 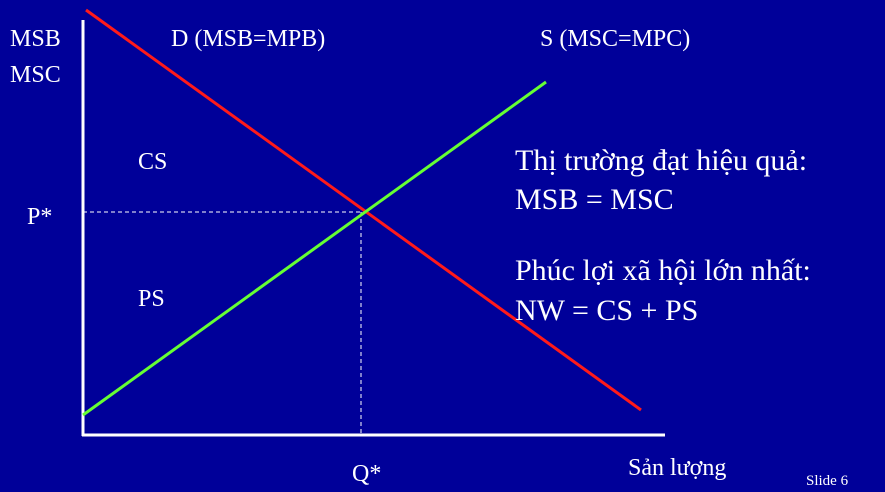 I want to click on efficiency-condition: MSB = MSC, so click(x=594, y=200).